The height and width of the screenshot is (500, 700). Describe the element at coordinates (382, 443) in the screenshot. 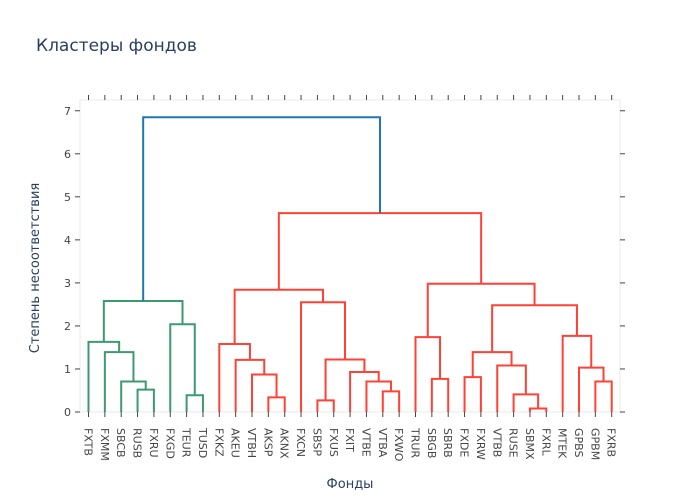

I see `leaf-label: VTBA` at that location.